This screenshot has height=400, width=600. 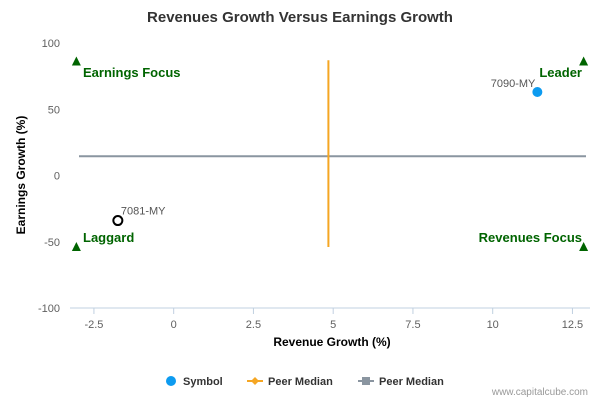 What do you see at coordinates (539, 392) in the screenshot?
I see `credit-text: www.capitalcube.com` at bounding box center [539, 392].